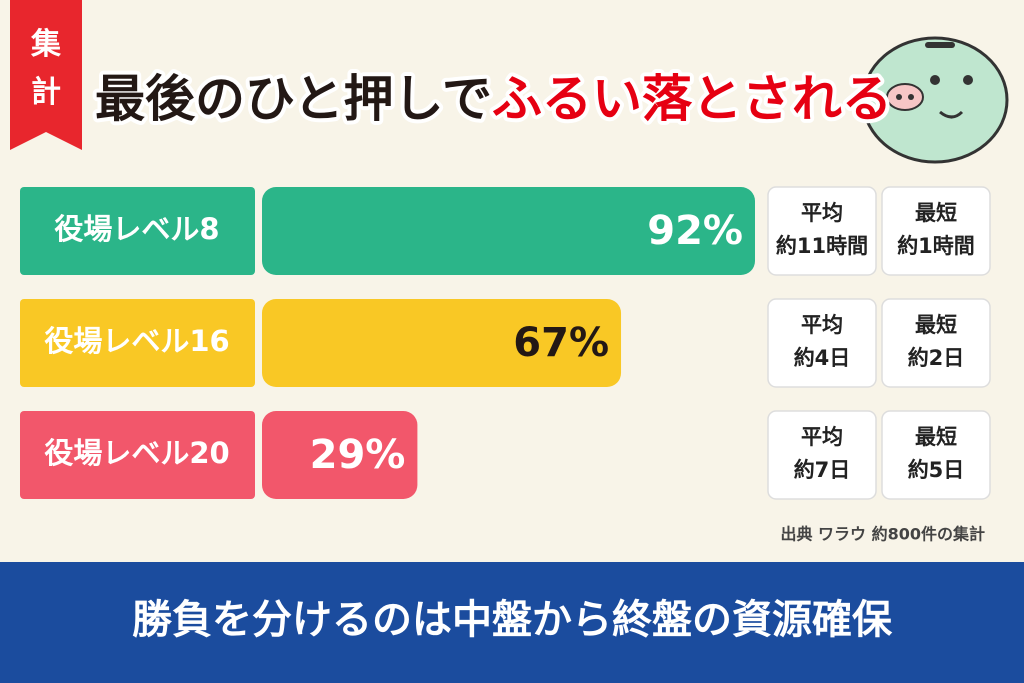 Image resolution: width=1024 pixels, height=683 pixels. I want to click on stat-value: 約5日, so click(936, 470).